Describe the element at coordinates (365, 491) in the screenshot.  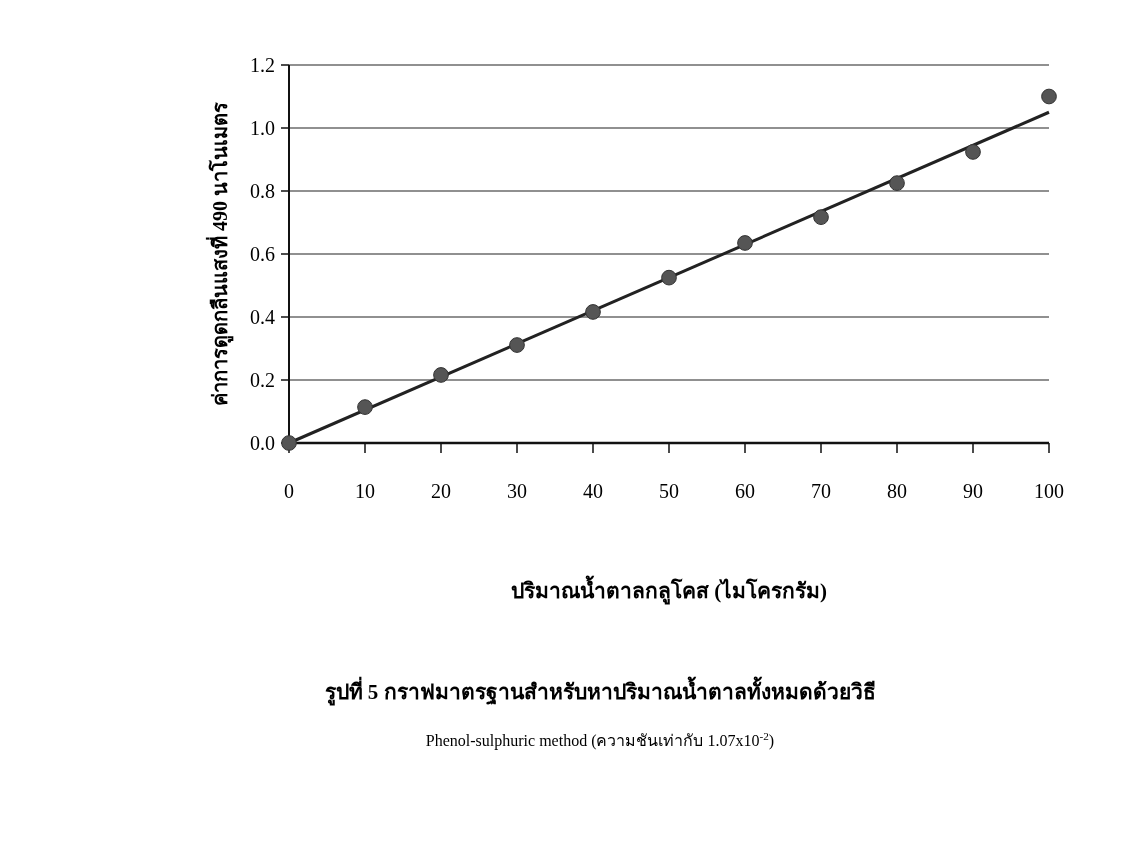
I see `x-tick-label: 10` at that location.